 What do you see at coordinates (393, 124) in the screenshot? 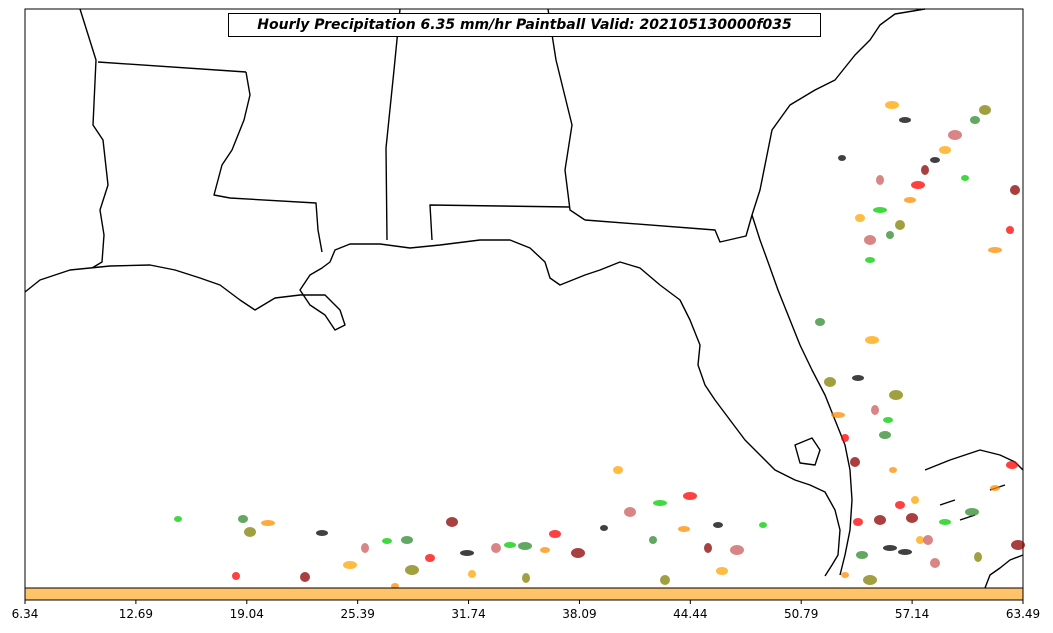
I see `state-border-ms-al` at bounding box center [393, 124].